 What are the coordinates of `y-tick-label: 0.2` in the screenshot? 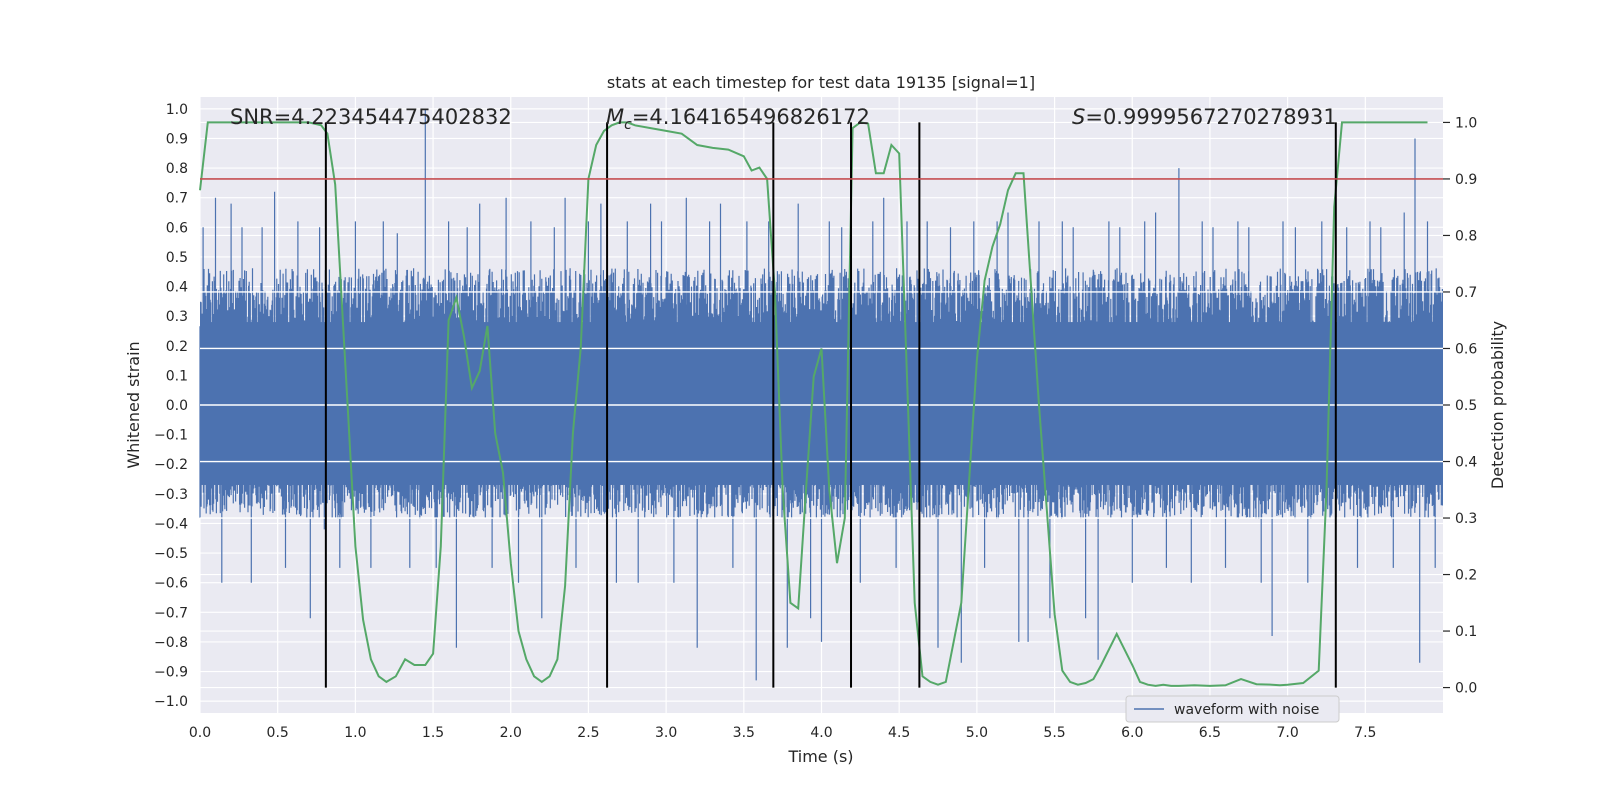 It's located at (177, 347).